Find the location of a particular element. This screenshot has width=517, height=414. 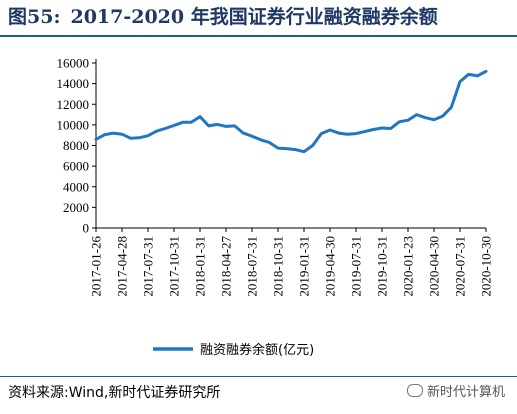

x-tick-label: 2018-10-31 is located at coordinates (278, 266).